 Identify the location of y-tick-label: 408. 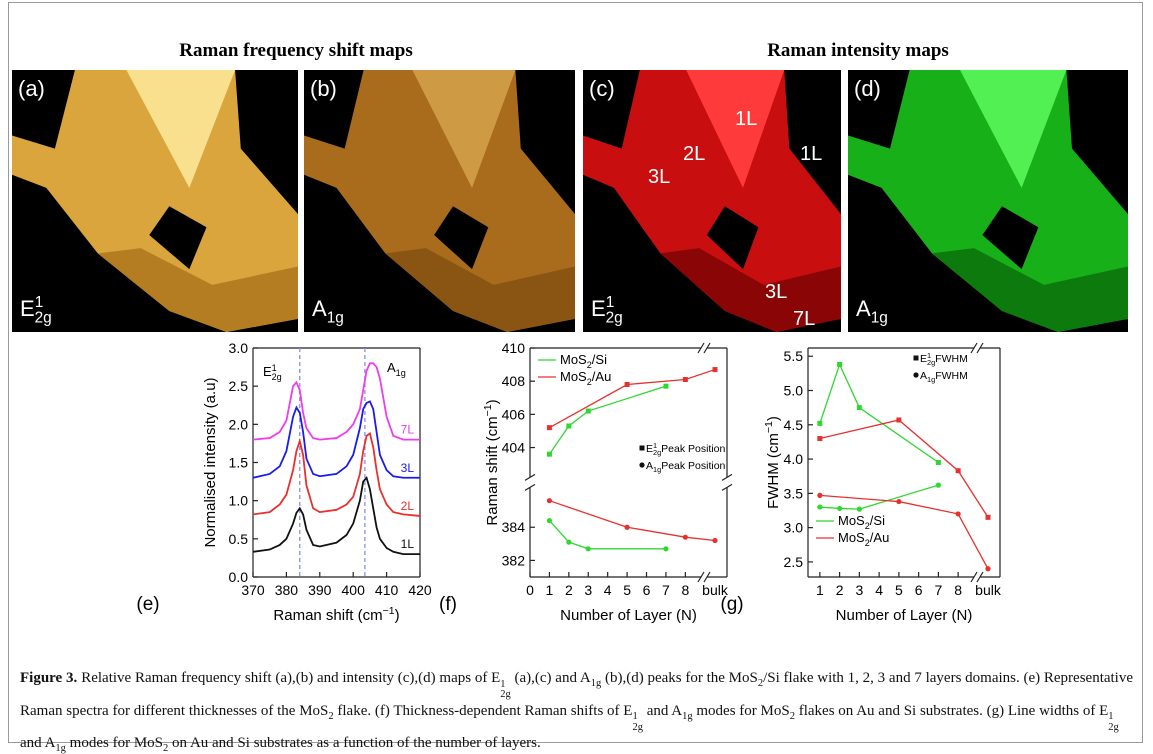
(514, 381).